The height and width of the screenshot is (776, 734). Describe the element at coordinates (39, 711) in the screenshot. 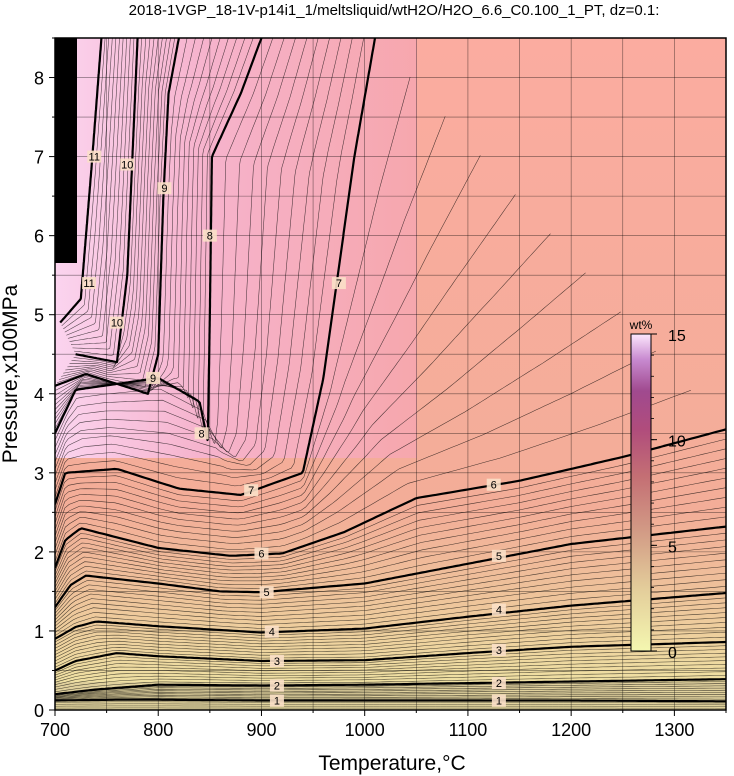

I see `y-tick-label: 0` at that location.